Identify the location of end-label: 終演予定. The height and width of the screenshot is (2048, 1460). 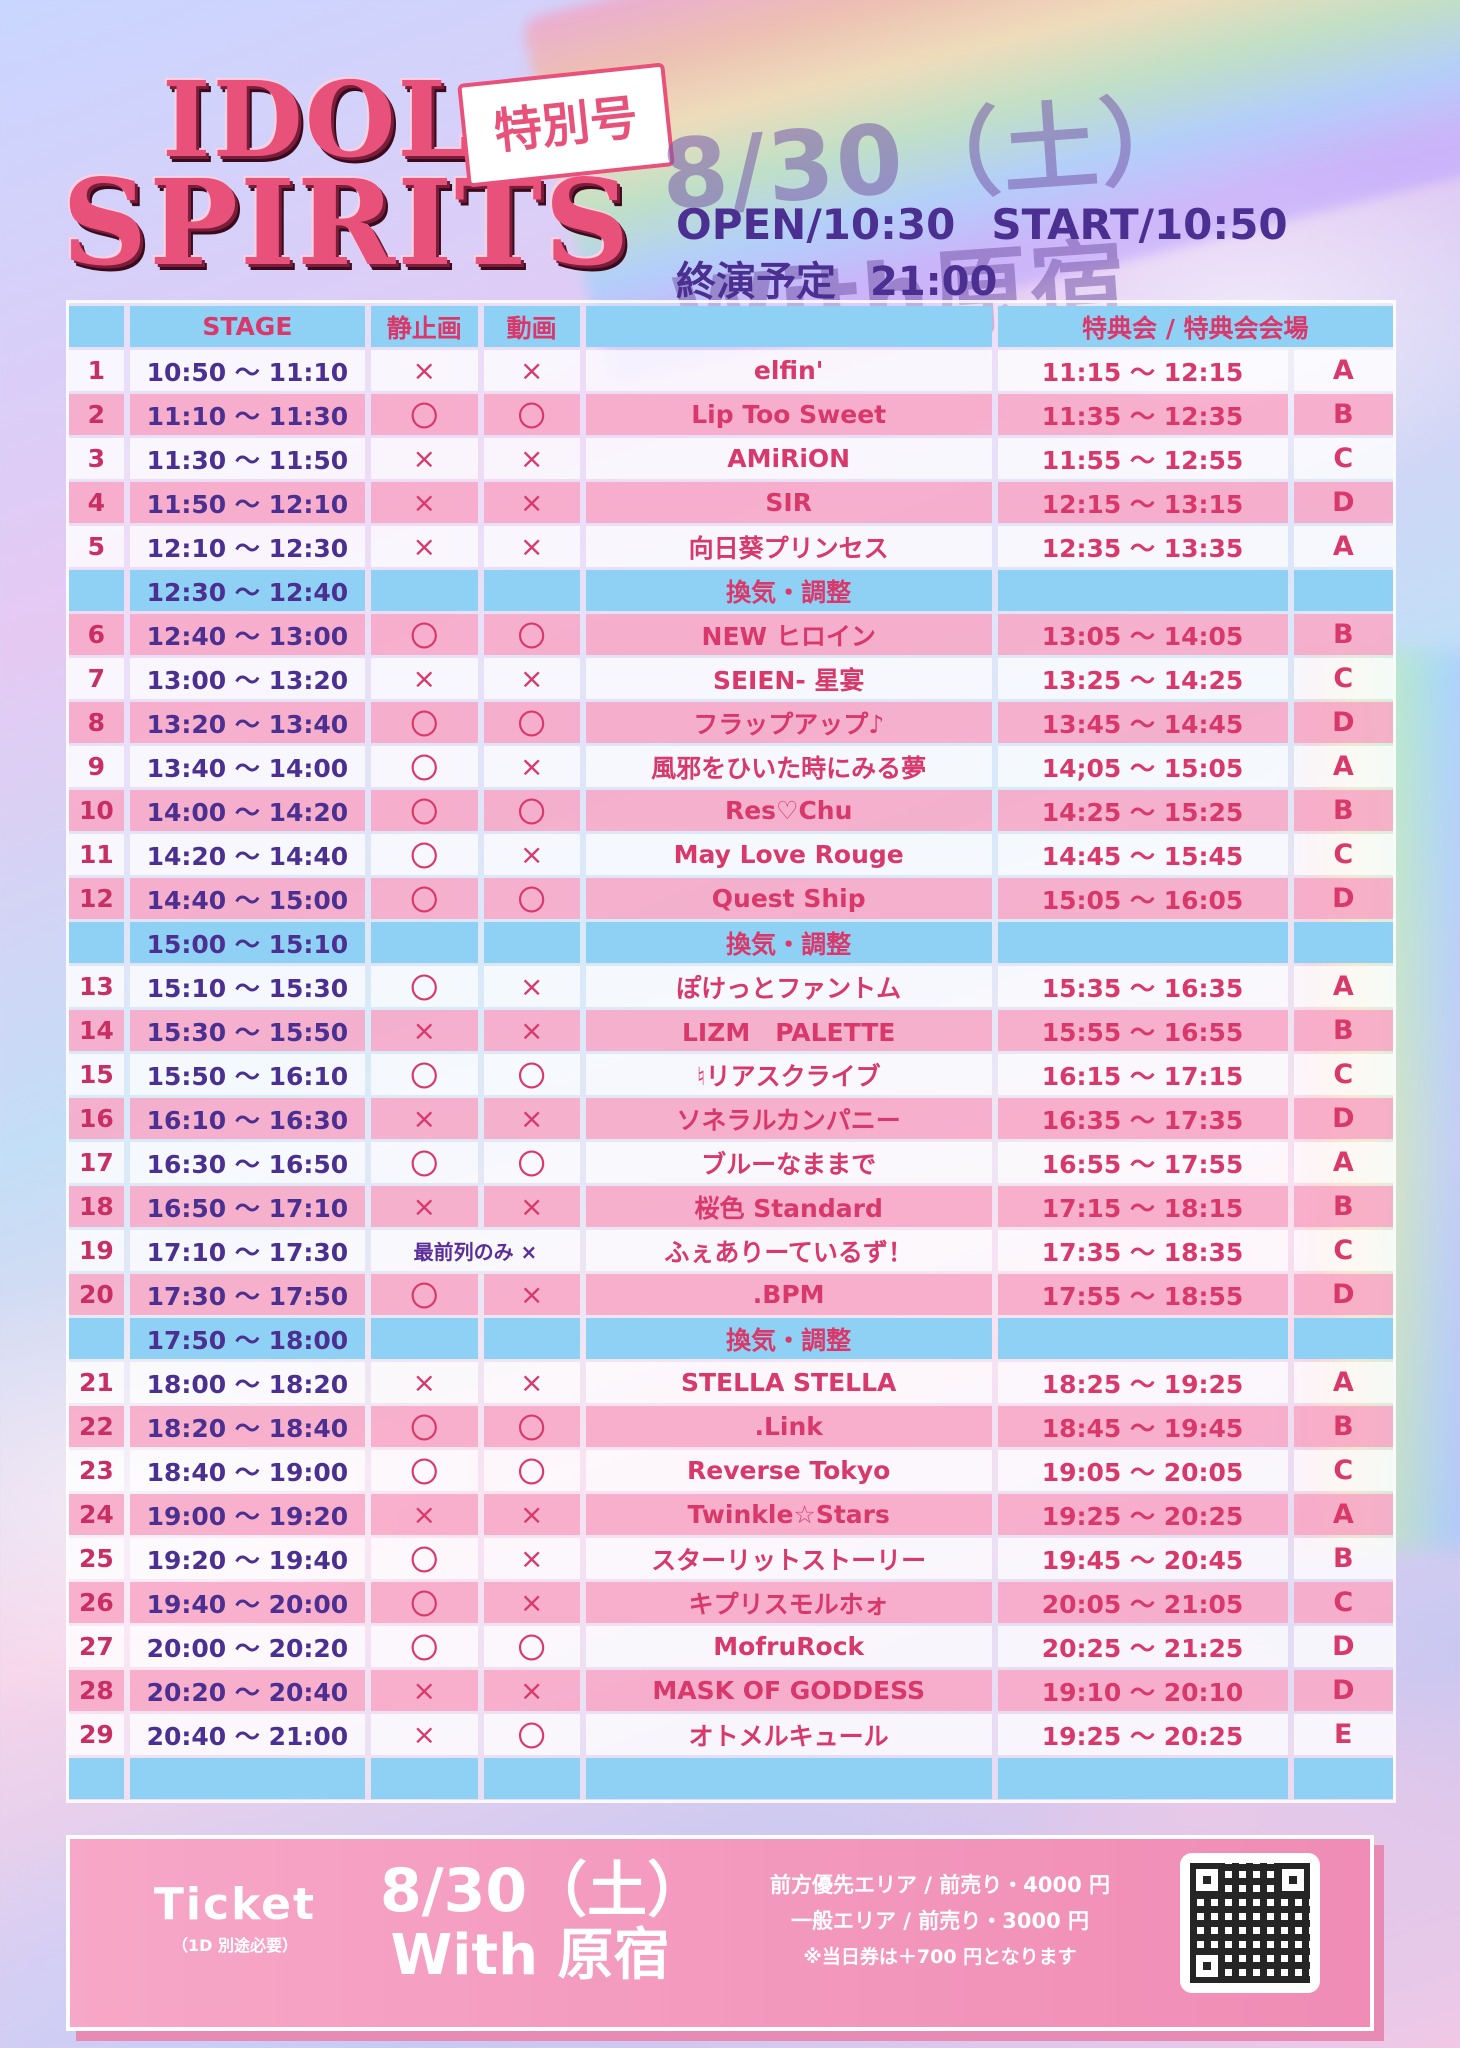
(756, 282).